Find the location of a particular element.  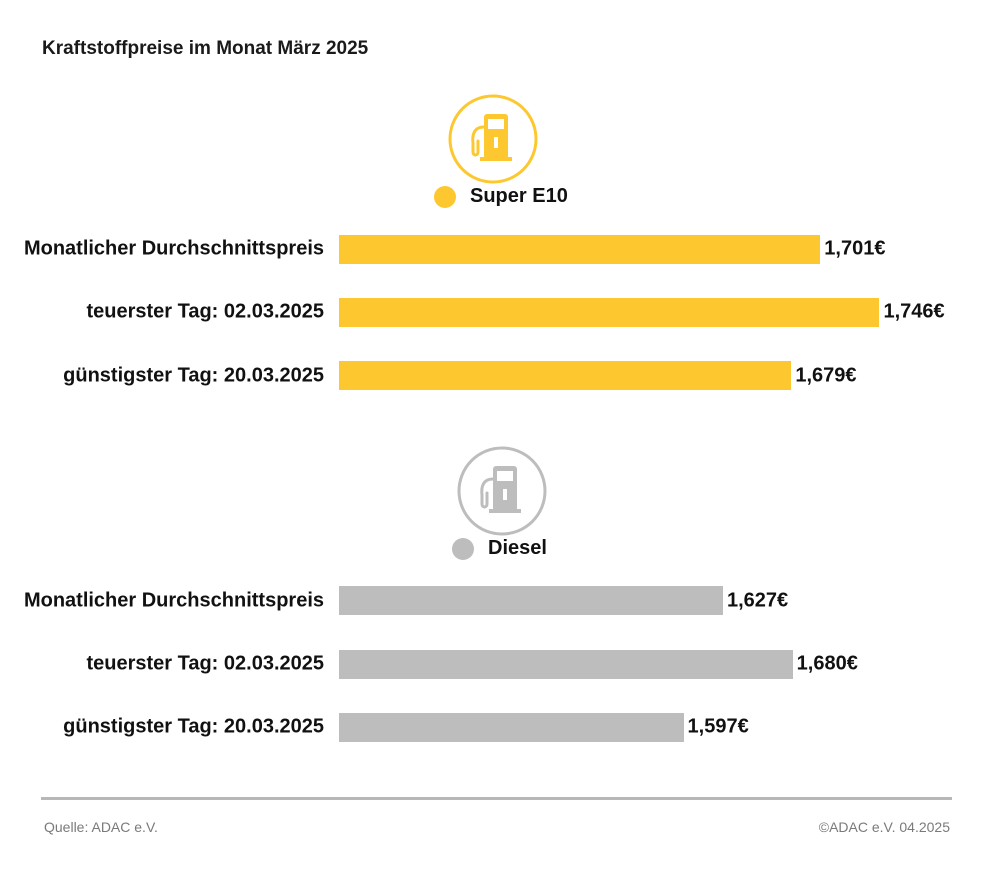

legend-diesel: Diesel is located at coordinates (499, 548).